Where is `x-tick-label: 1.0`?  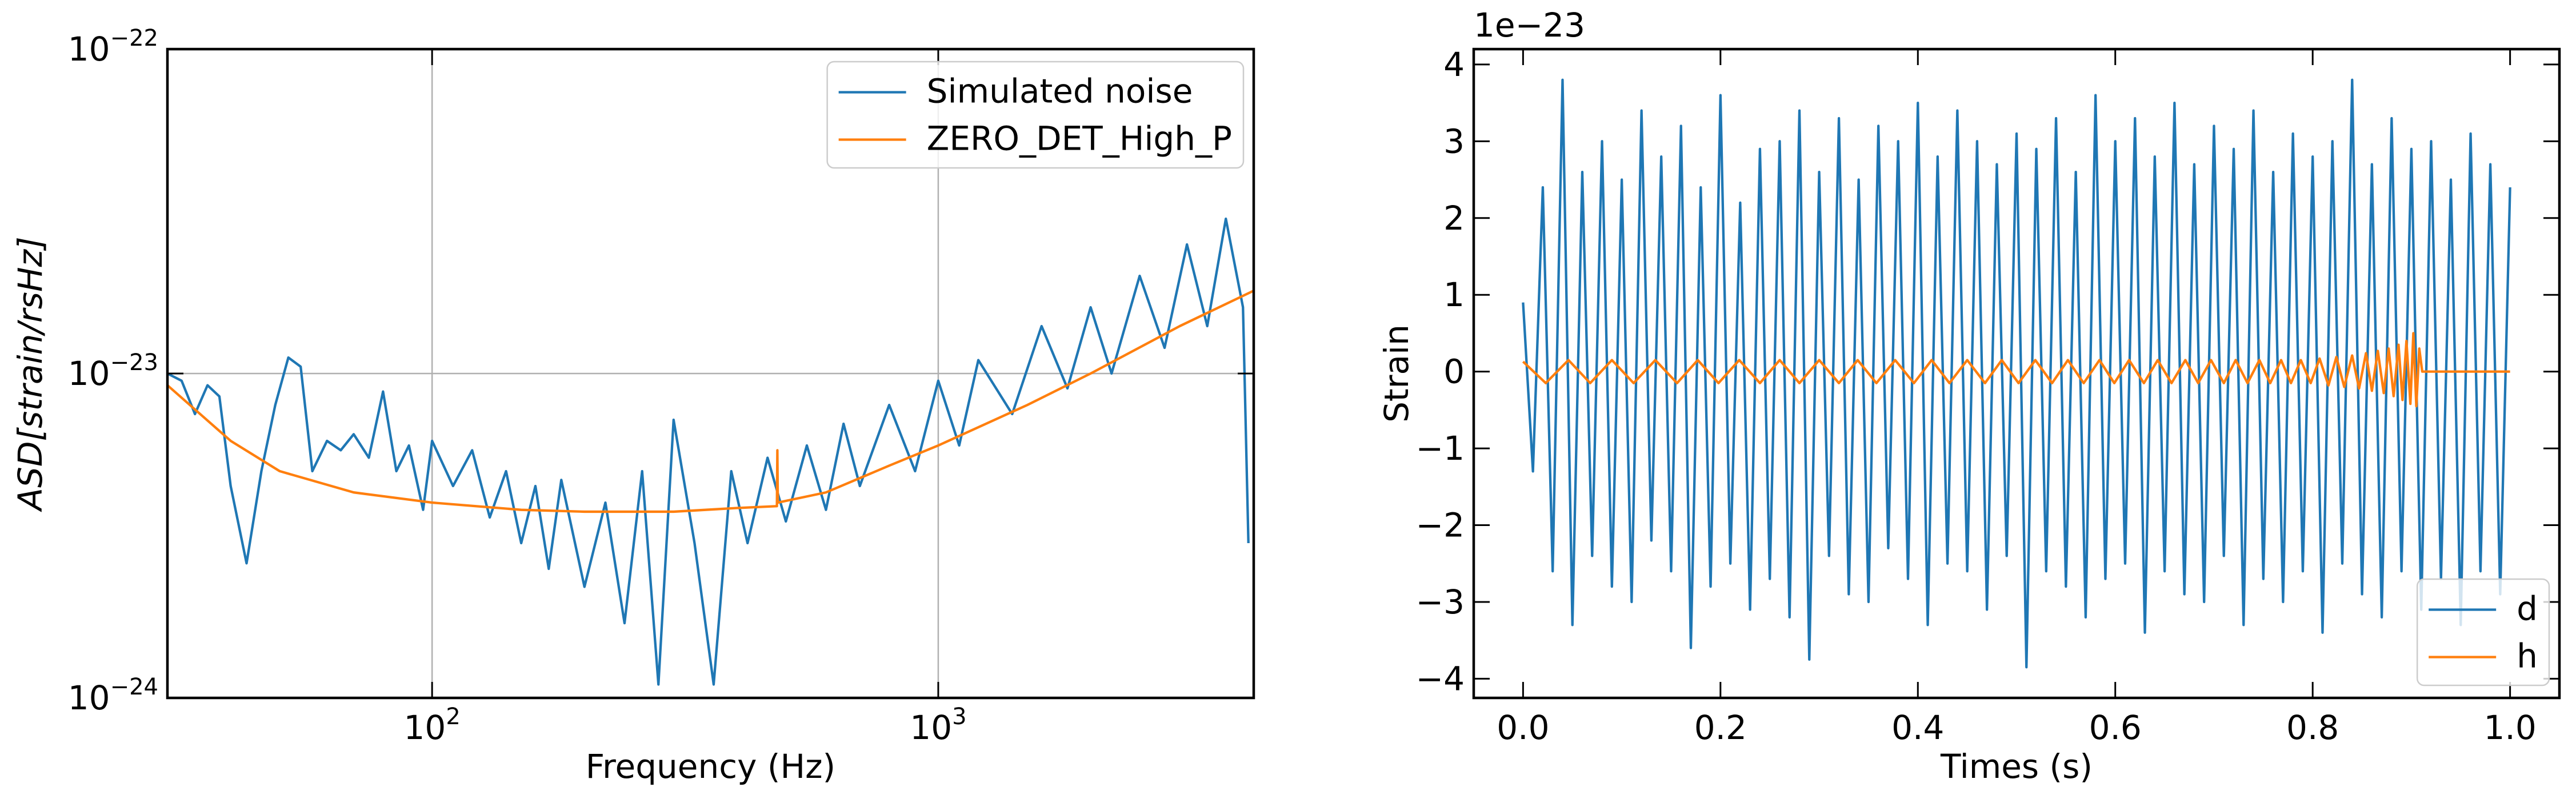
x-tick-label: 1.0 is located at coordinates (2510, 727).